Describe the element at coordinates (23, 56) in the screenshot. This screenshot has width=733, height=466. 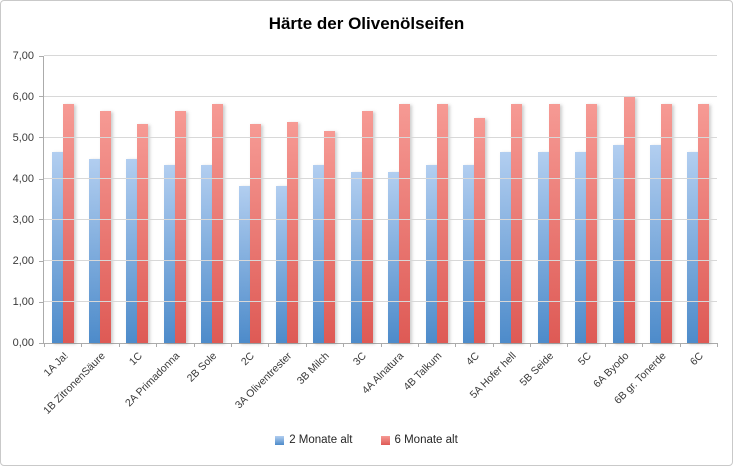
I see `y-tick-label: 7,00` at that location.